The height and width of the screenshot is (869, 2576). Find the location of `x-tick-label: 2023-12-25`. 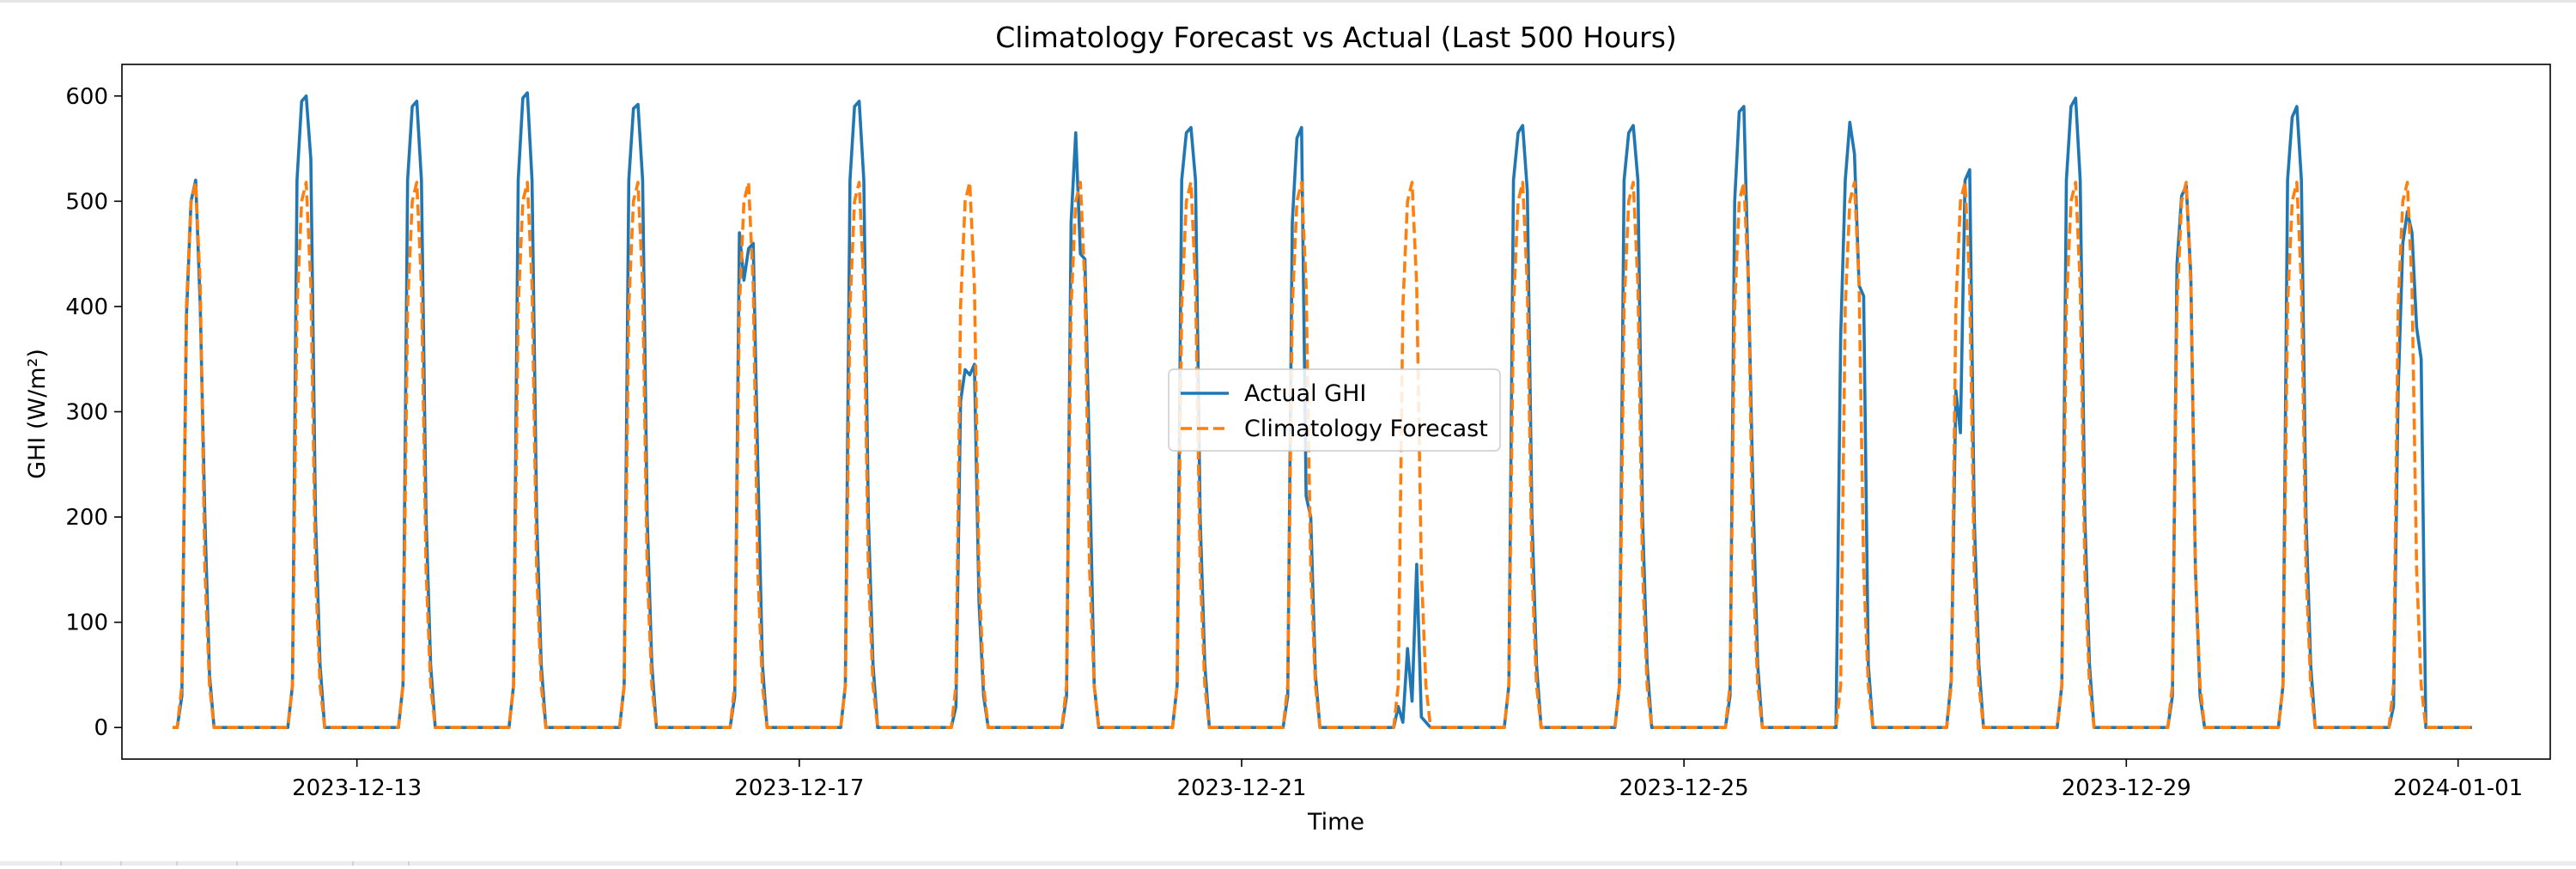

x-tick-label: 2023-12-25 is located at coordinates (1684, 788).